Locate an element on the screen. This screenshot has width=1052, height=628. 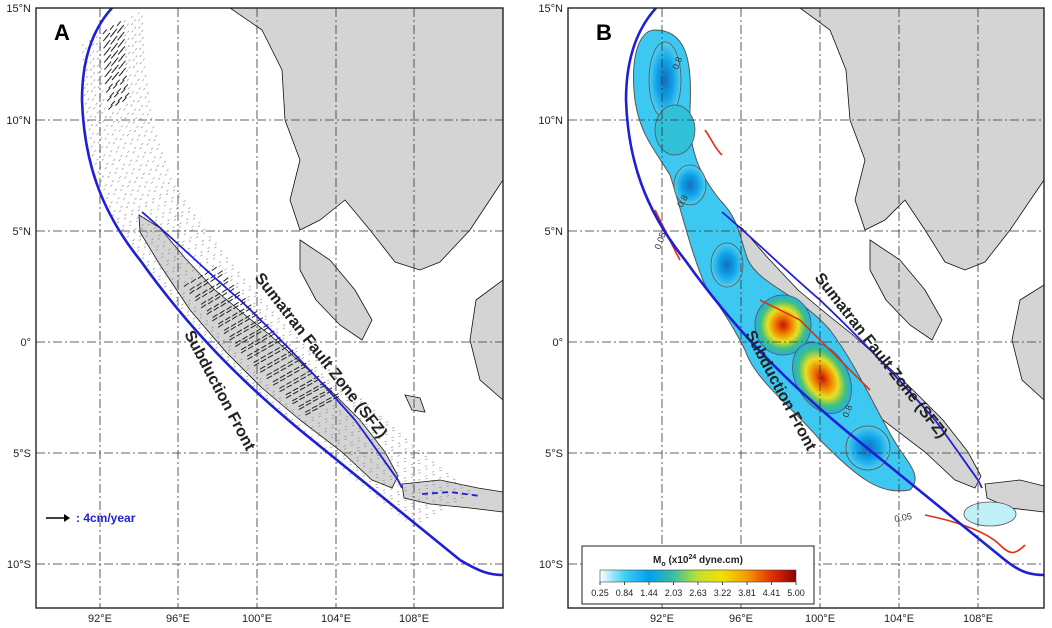
bangka-island is located at coordinates (415, 403).